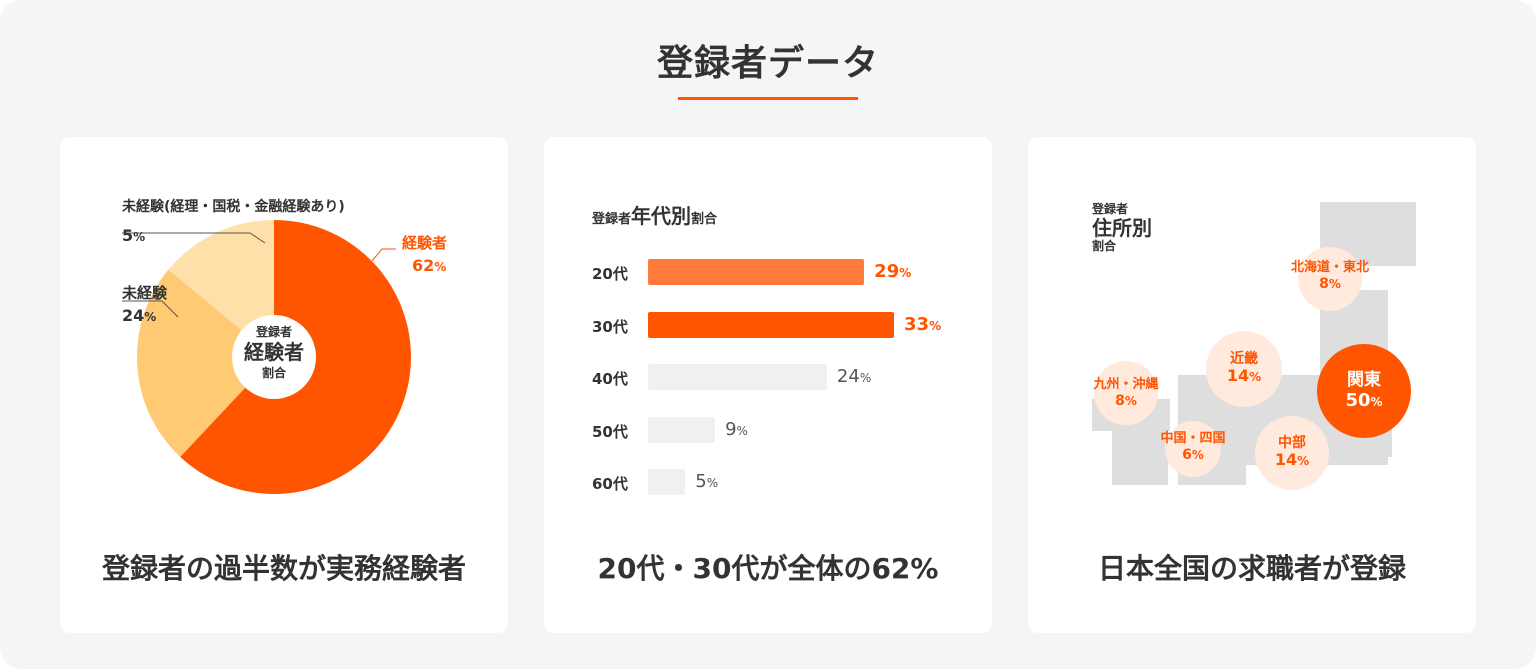 This screenshot has height=669, width=1536. I want to click on label-inexperienced-related-text: 未経験(経理・国税・金融経験あり), so click(233, 207).